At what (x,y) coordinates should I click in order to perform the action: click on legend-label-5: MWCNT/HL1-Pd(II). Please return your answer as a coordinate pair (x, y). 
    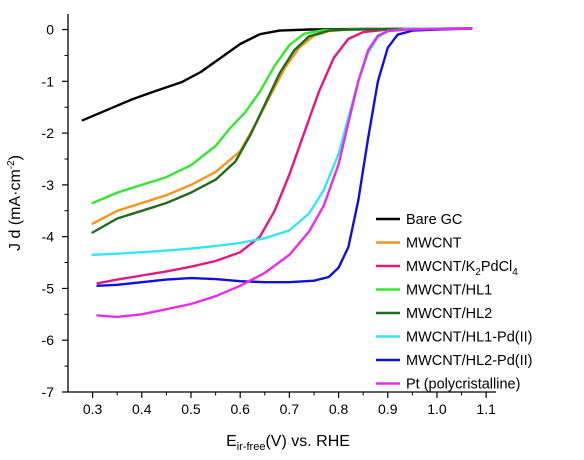
    Looking at the image, I should click on (469, 338).